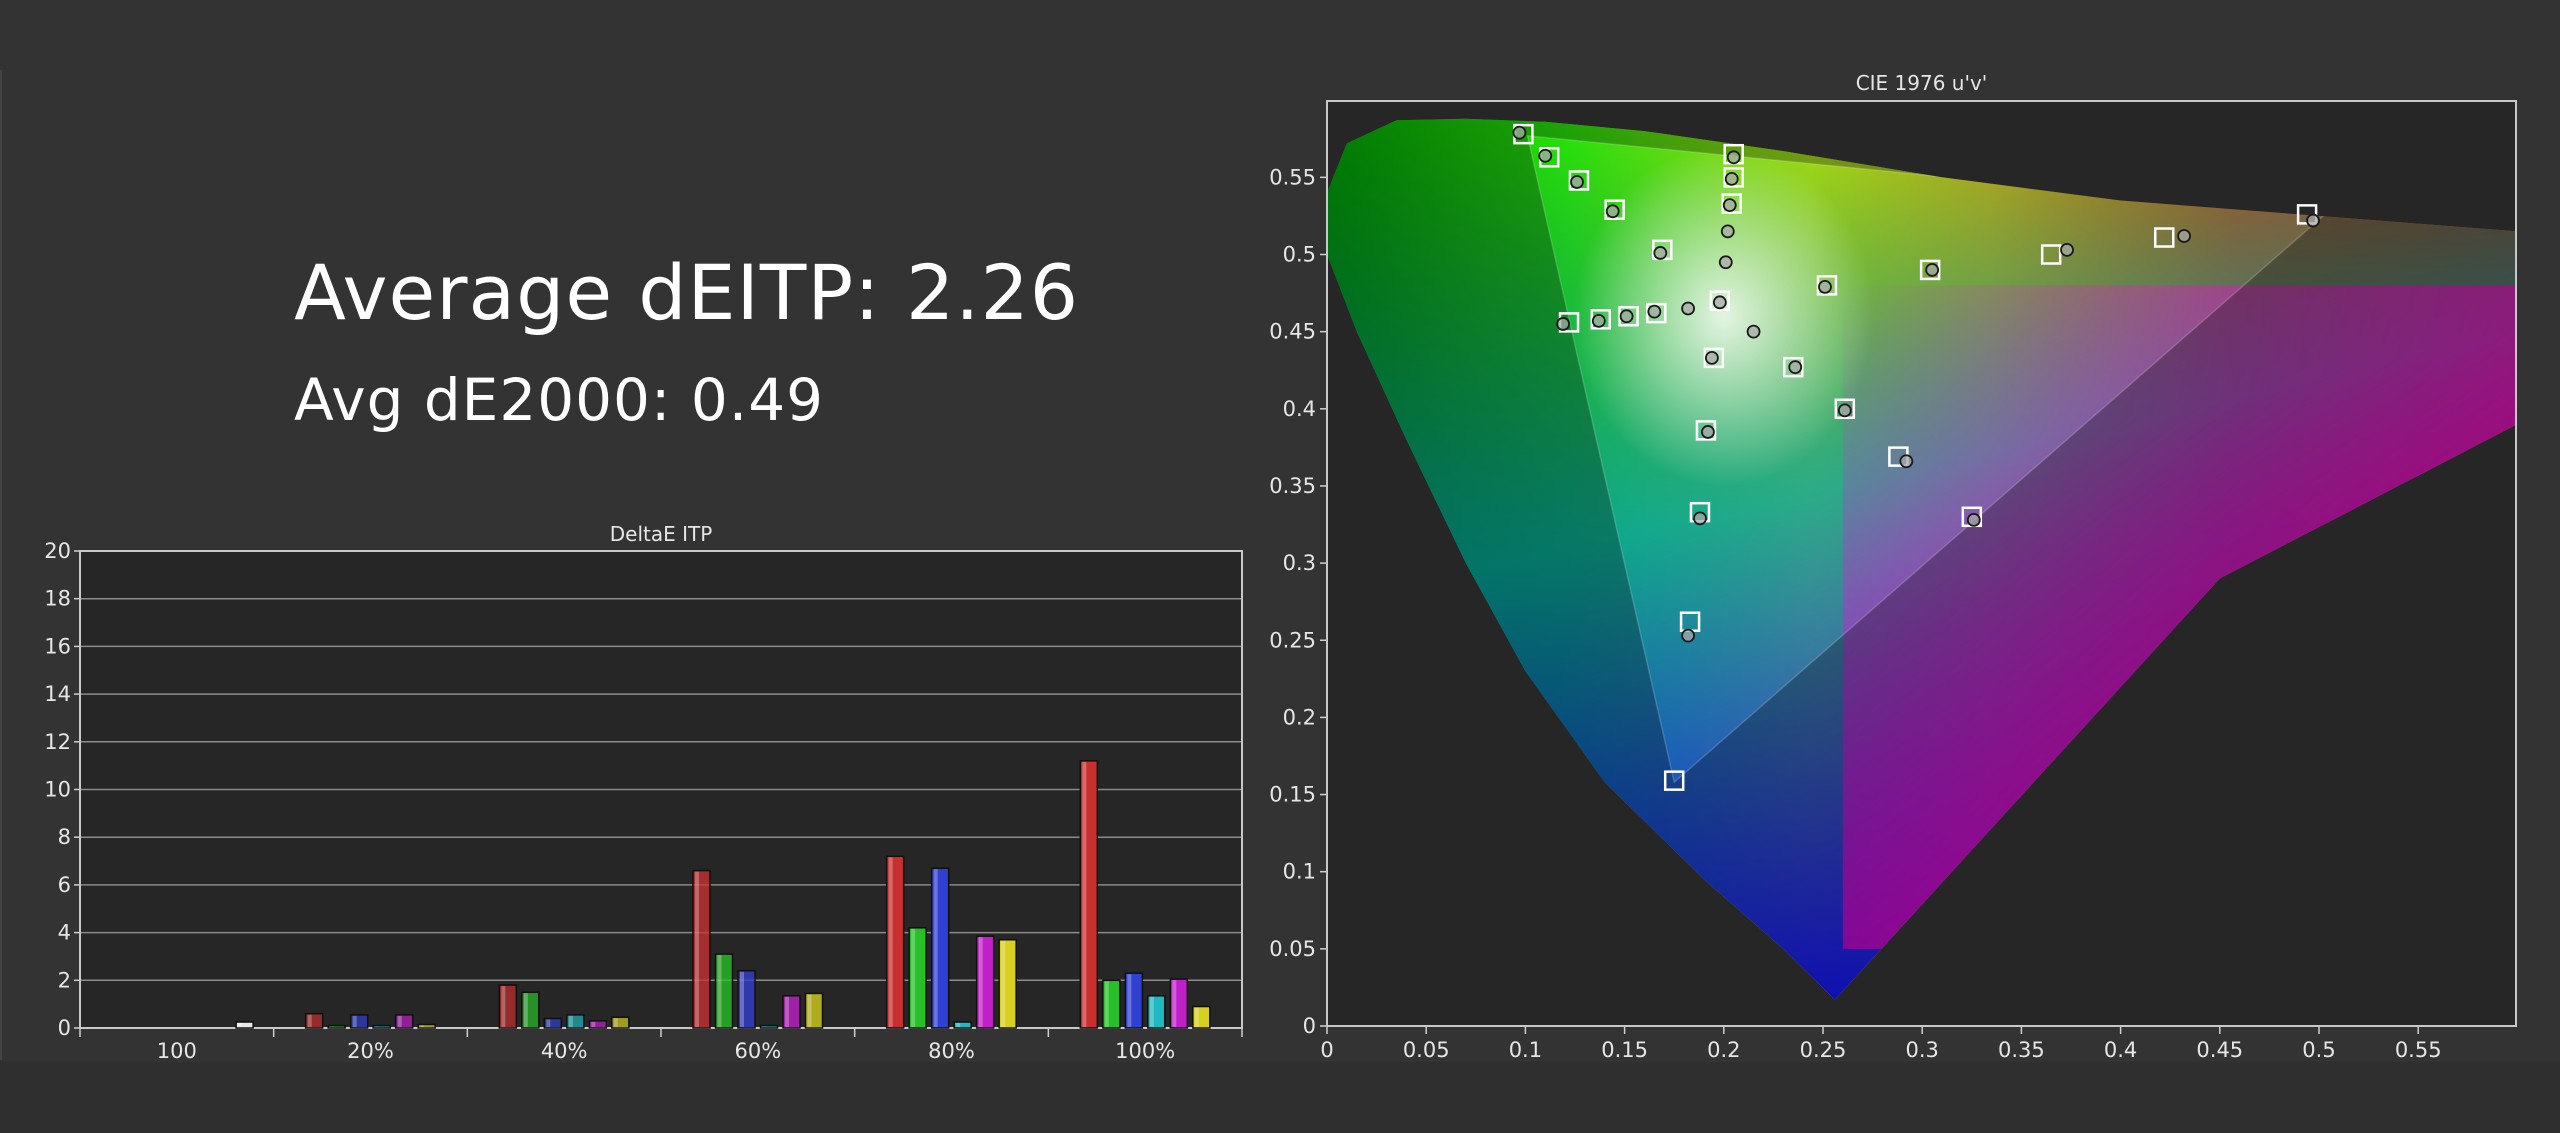 This screenshot has width=2560, height=1133. What do you see at coordinates (57, 742) in the screenshot?
I see `bar-y-tick-label: 12` at bounding box center [57, 742].